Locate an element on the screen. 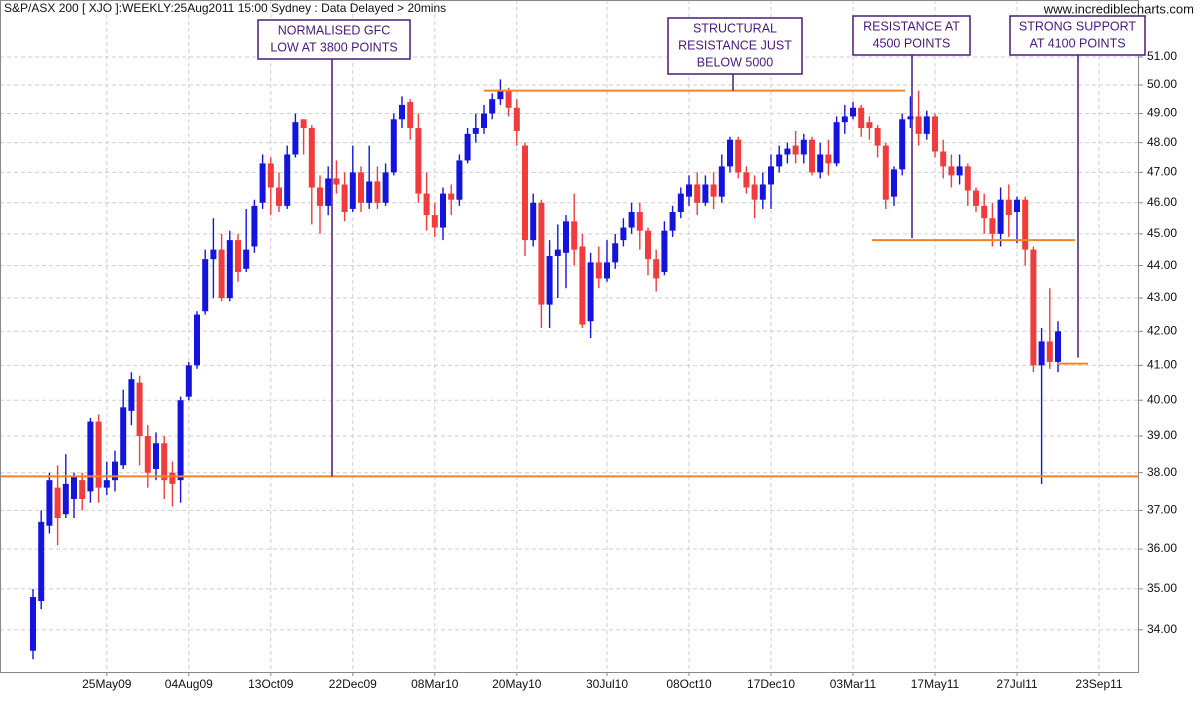 The height and width of the screenshot is (705, 1200). x-tick-label: 04Aug09 is located at coordinates (189, 684).